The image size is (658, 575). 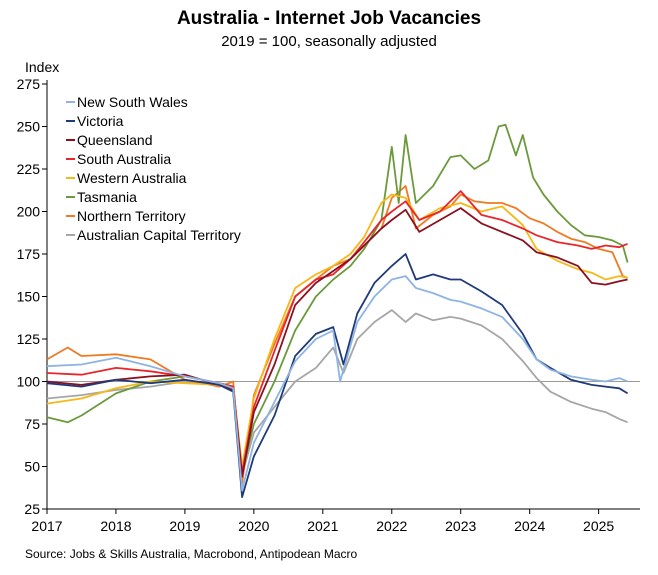 I want to click on x-tick-label: 2021, so click(x=322, y=526).